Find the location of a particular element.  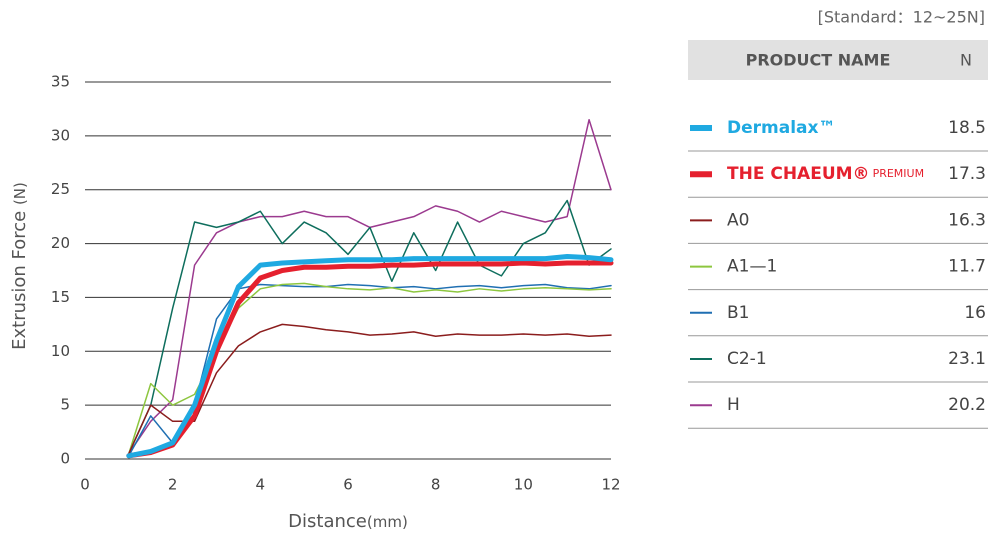

x-tick-label: 4 is located at coordinates (261, 485).